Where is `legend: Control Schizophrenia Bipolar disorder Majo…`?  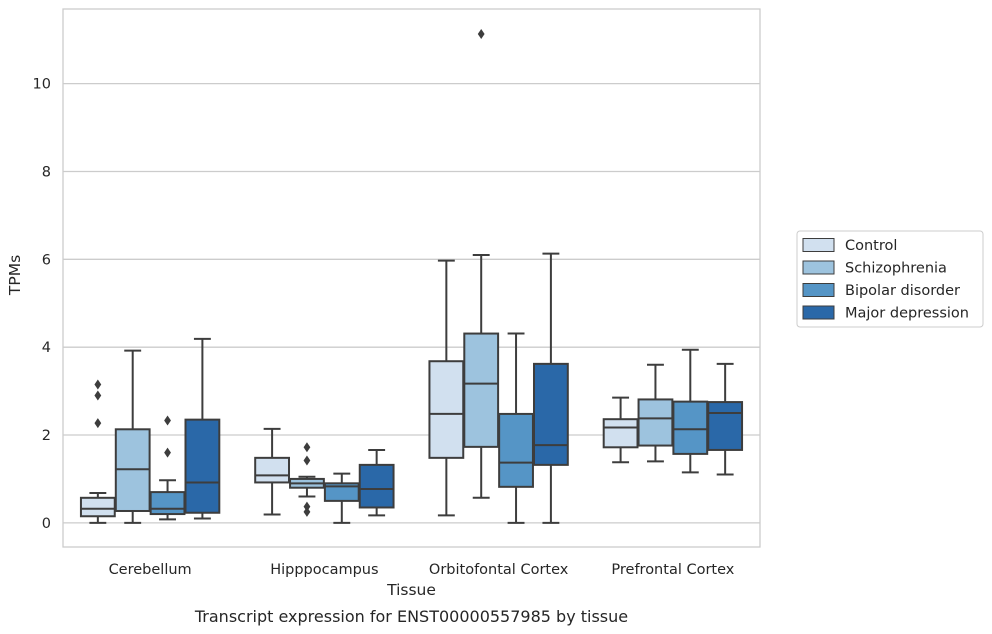 legend: Control Schizophrenia Bipolar disorder Majo… is located at coordinates (890, 279).